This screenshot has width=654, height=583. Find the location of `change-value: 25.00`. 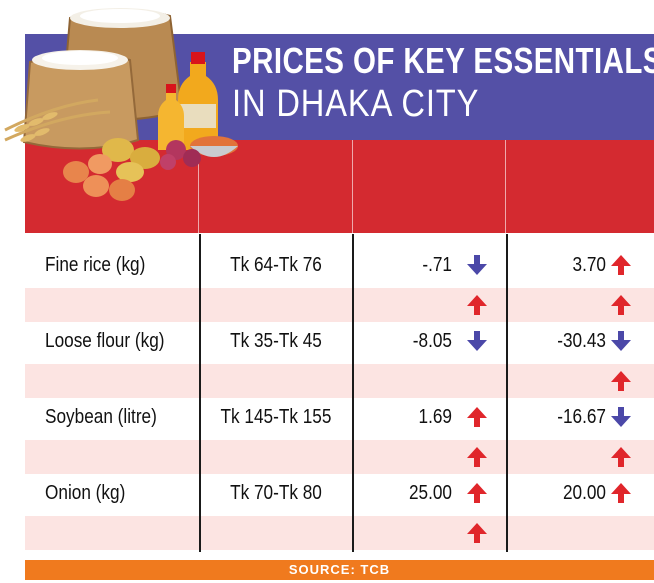

change-value: 25.00 is located at coordinates (430, 493).